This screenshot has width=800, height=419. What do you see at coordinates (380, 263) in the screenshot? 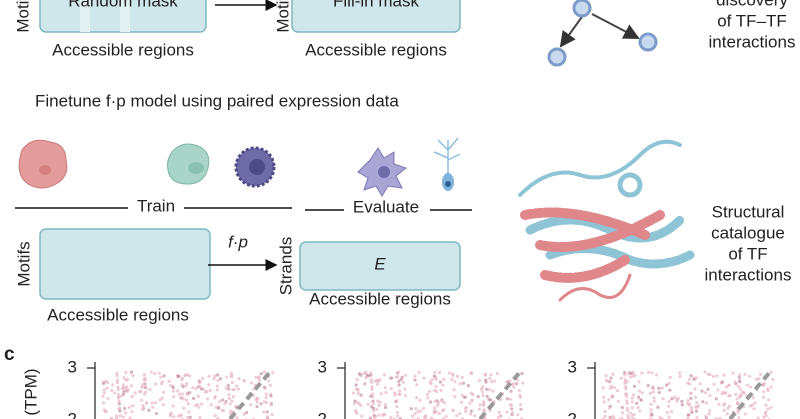
I see `box-label: E` at bounding box center [380, 263].